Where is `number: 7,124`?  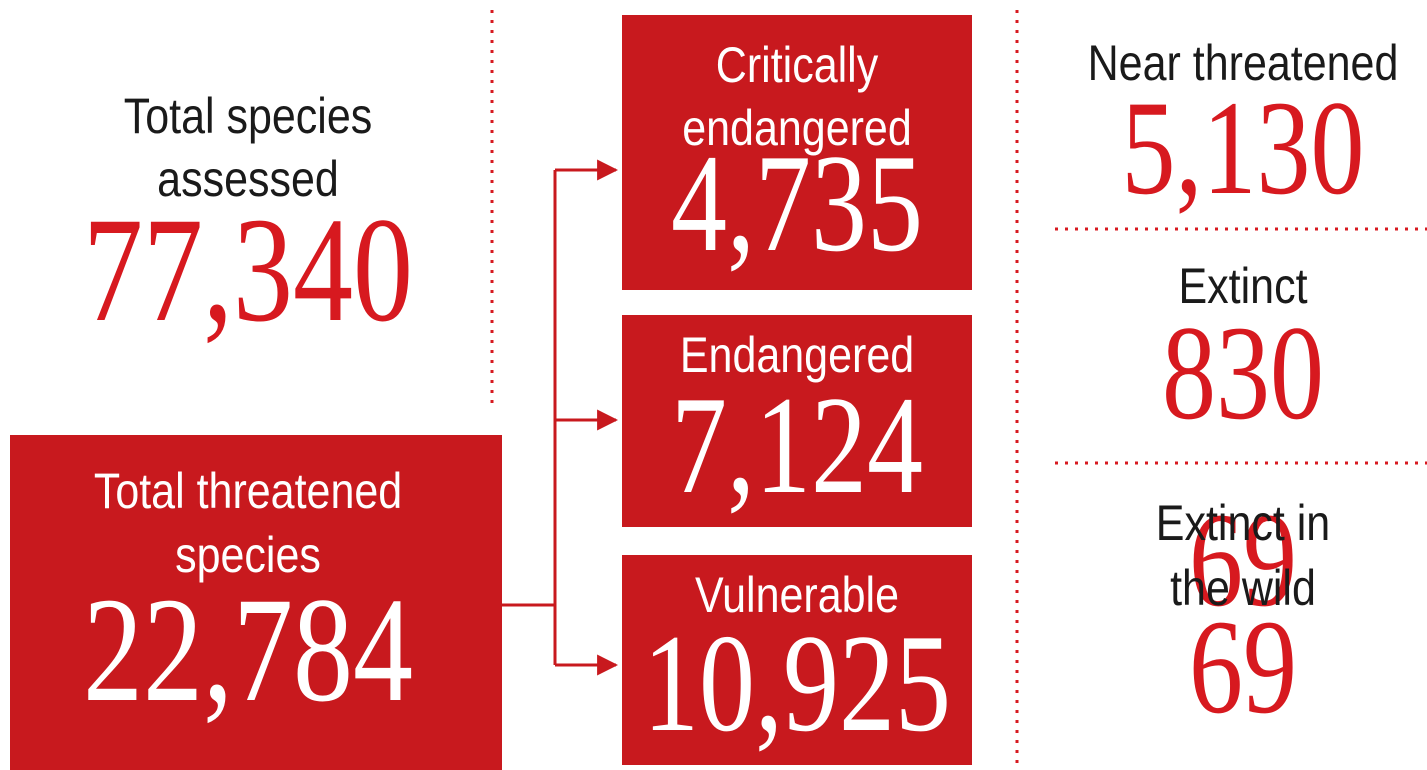
number: 7,124 is located at coordinates (797, 445).